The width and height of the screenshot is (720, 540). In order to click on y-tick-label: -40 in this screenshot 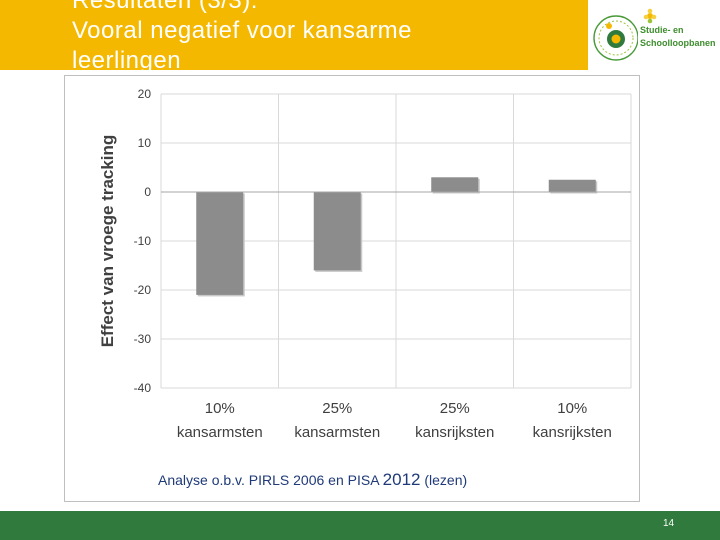, I will do `click(143, 388)`.